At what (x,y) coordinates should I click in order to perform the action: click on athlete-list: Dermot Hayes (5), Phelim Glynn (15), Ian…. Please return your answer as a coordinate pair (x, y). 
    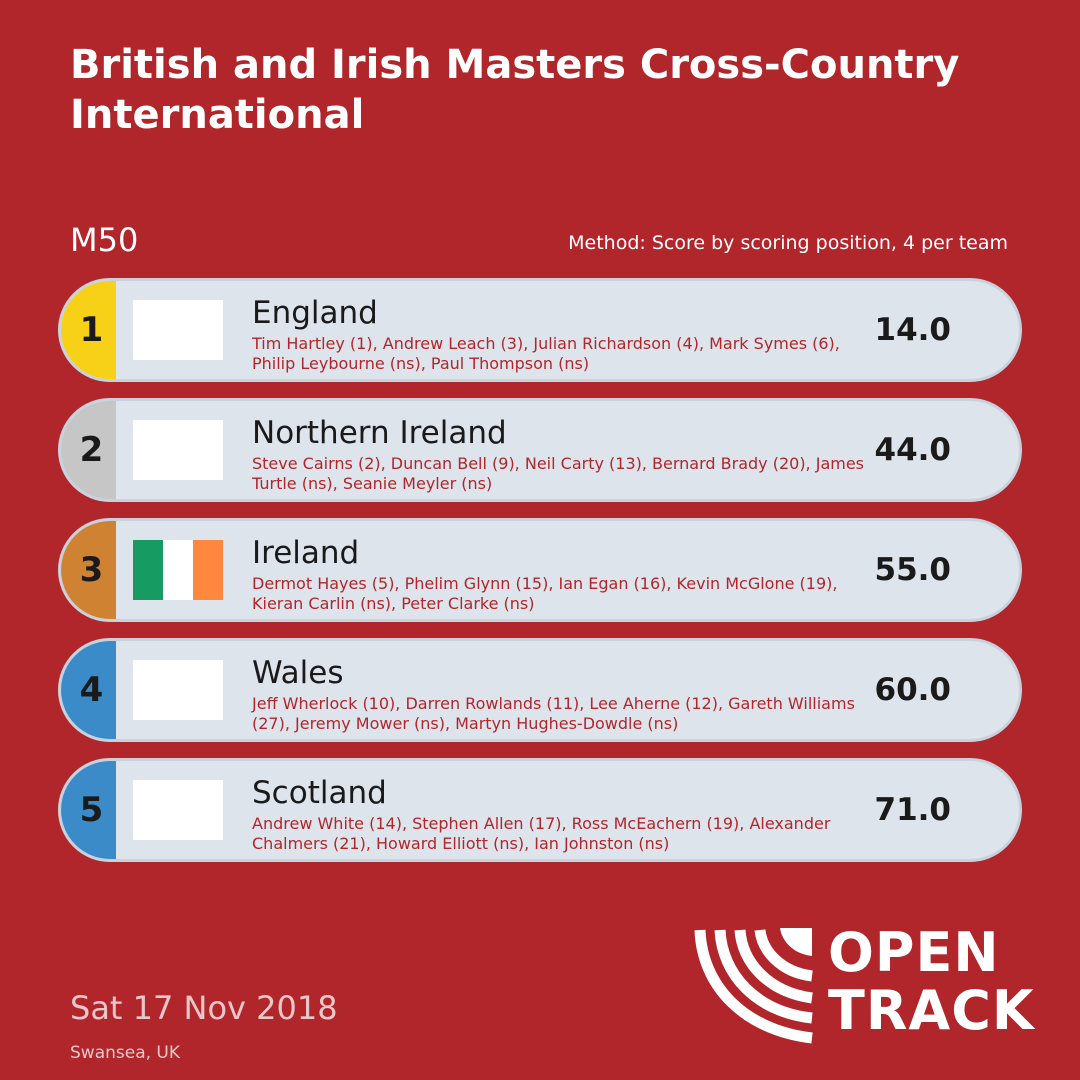
    Looking at the image, I should click on (545, 593).